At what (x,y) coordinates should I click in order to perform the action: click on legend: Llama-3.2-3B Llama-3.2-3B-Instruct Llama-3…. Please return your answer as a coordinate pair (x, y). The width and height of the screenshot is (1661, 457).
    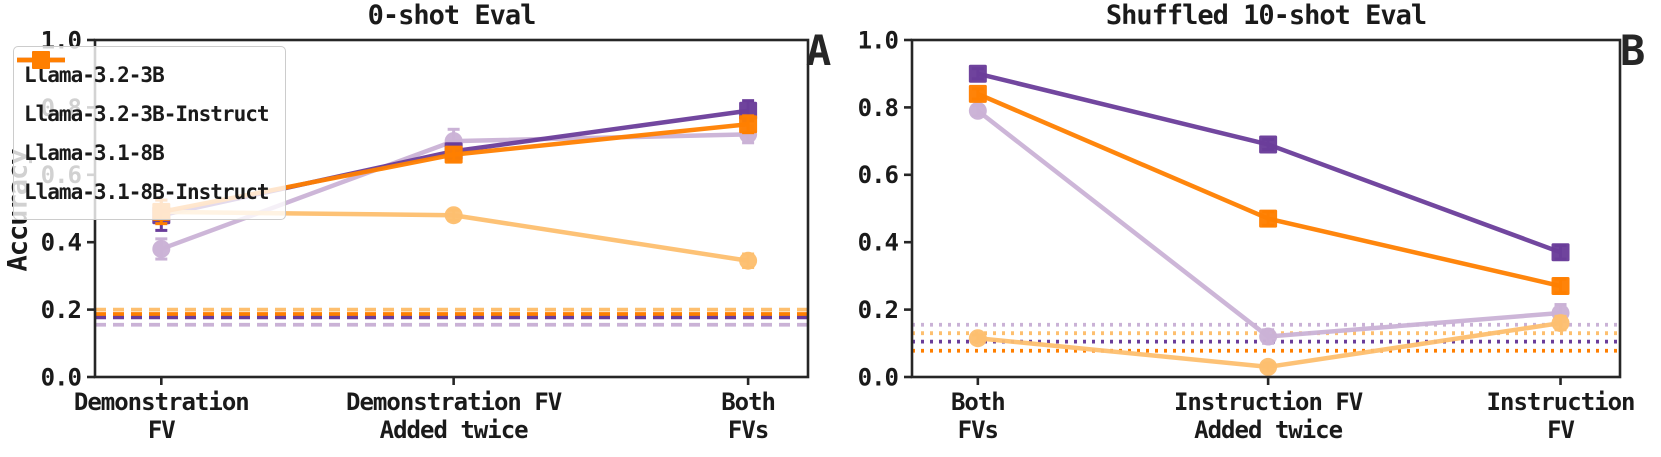
    Looking at the image, I should click on (149, 133).